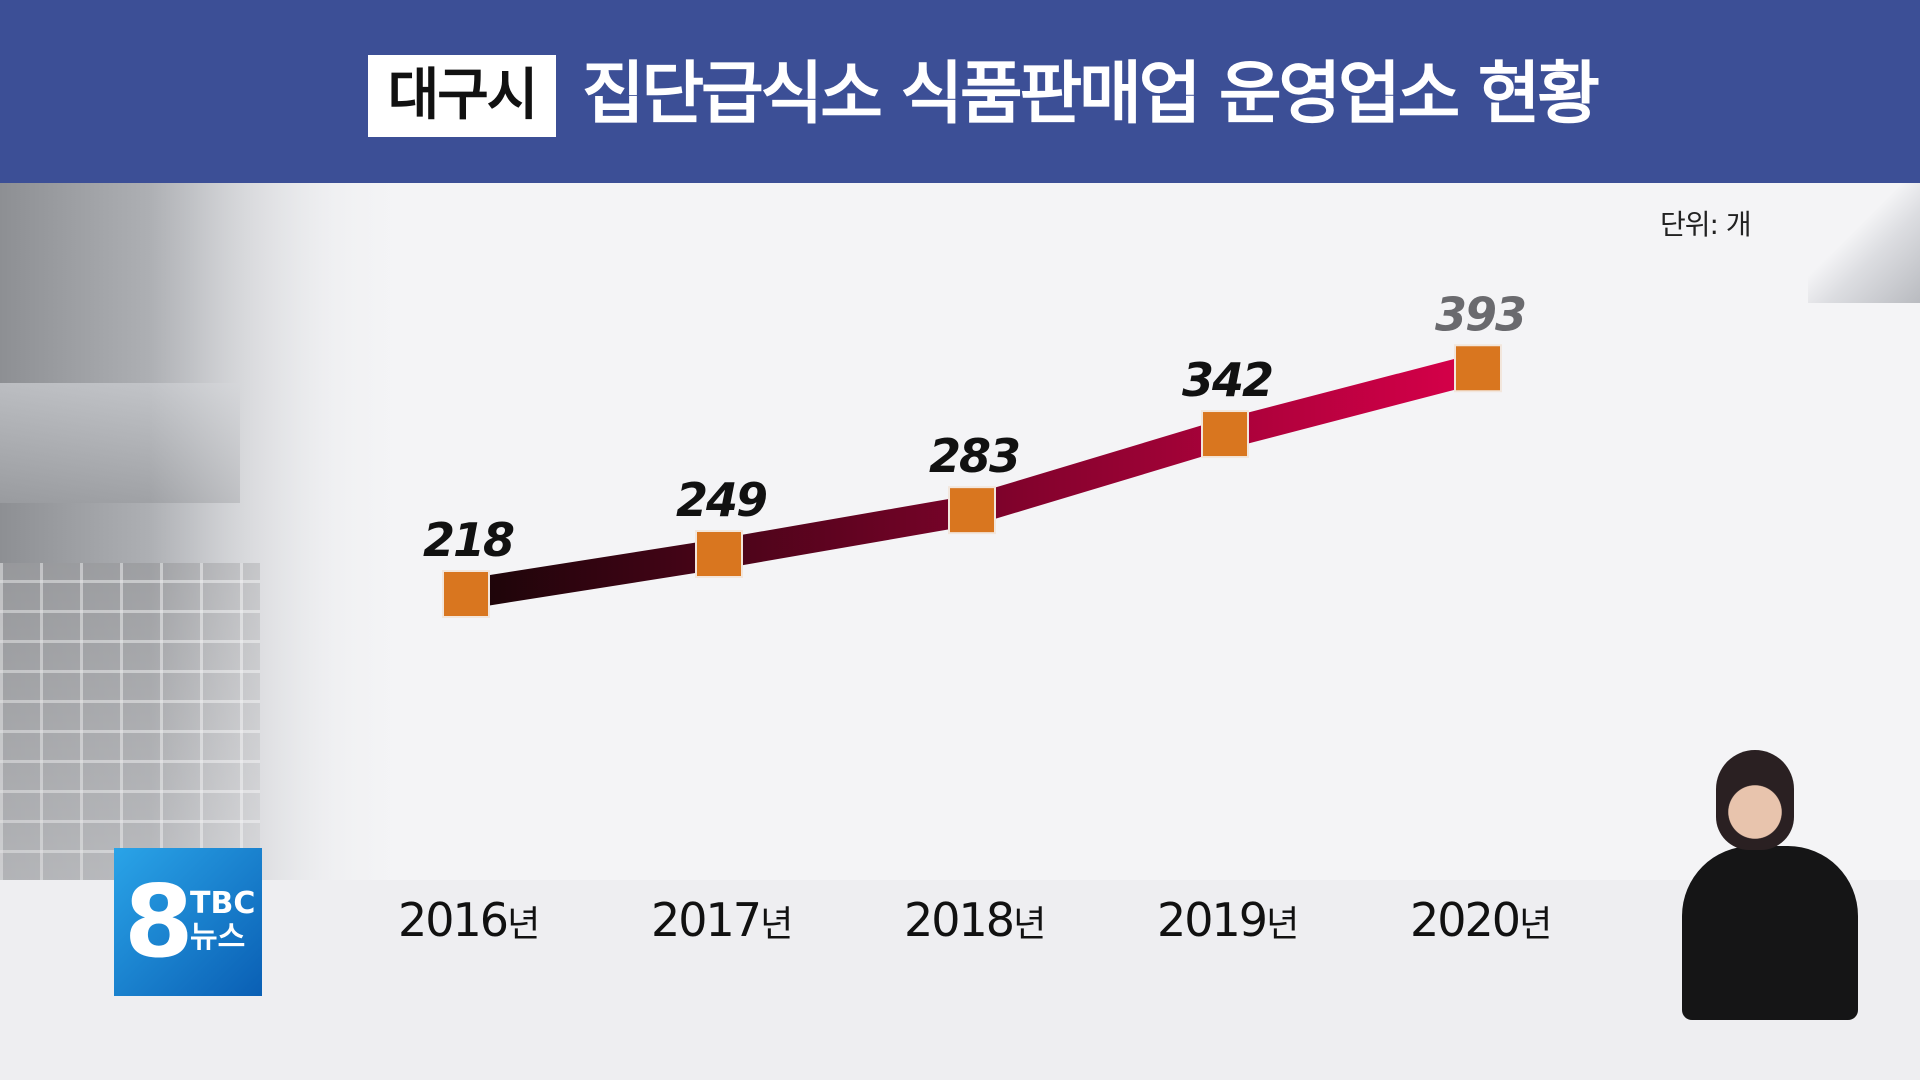 The height and width of the screenshot is (1080, 1920). I want to click on data-label: 283, so click(974, 456).